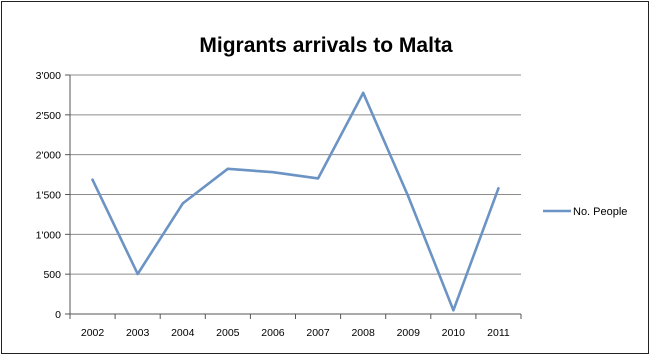  What do you see at coordinates (49, 156) in the screenshot?
I see `y-tick-label: 2'000` at bounding box center [49, 156].